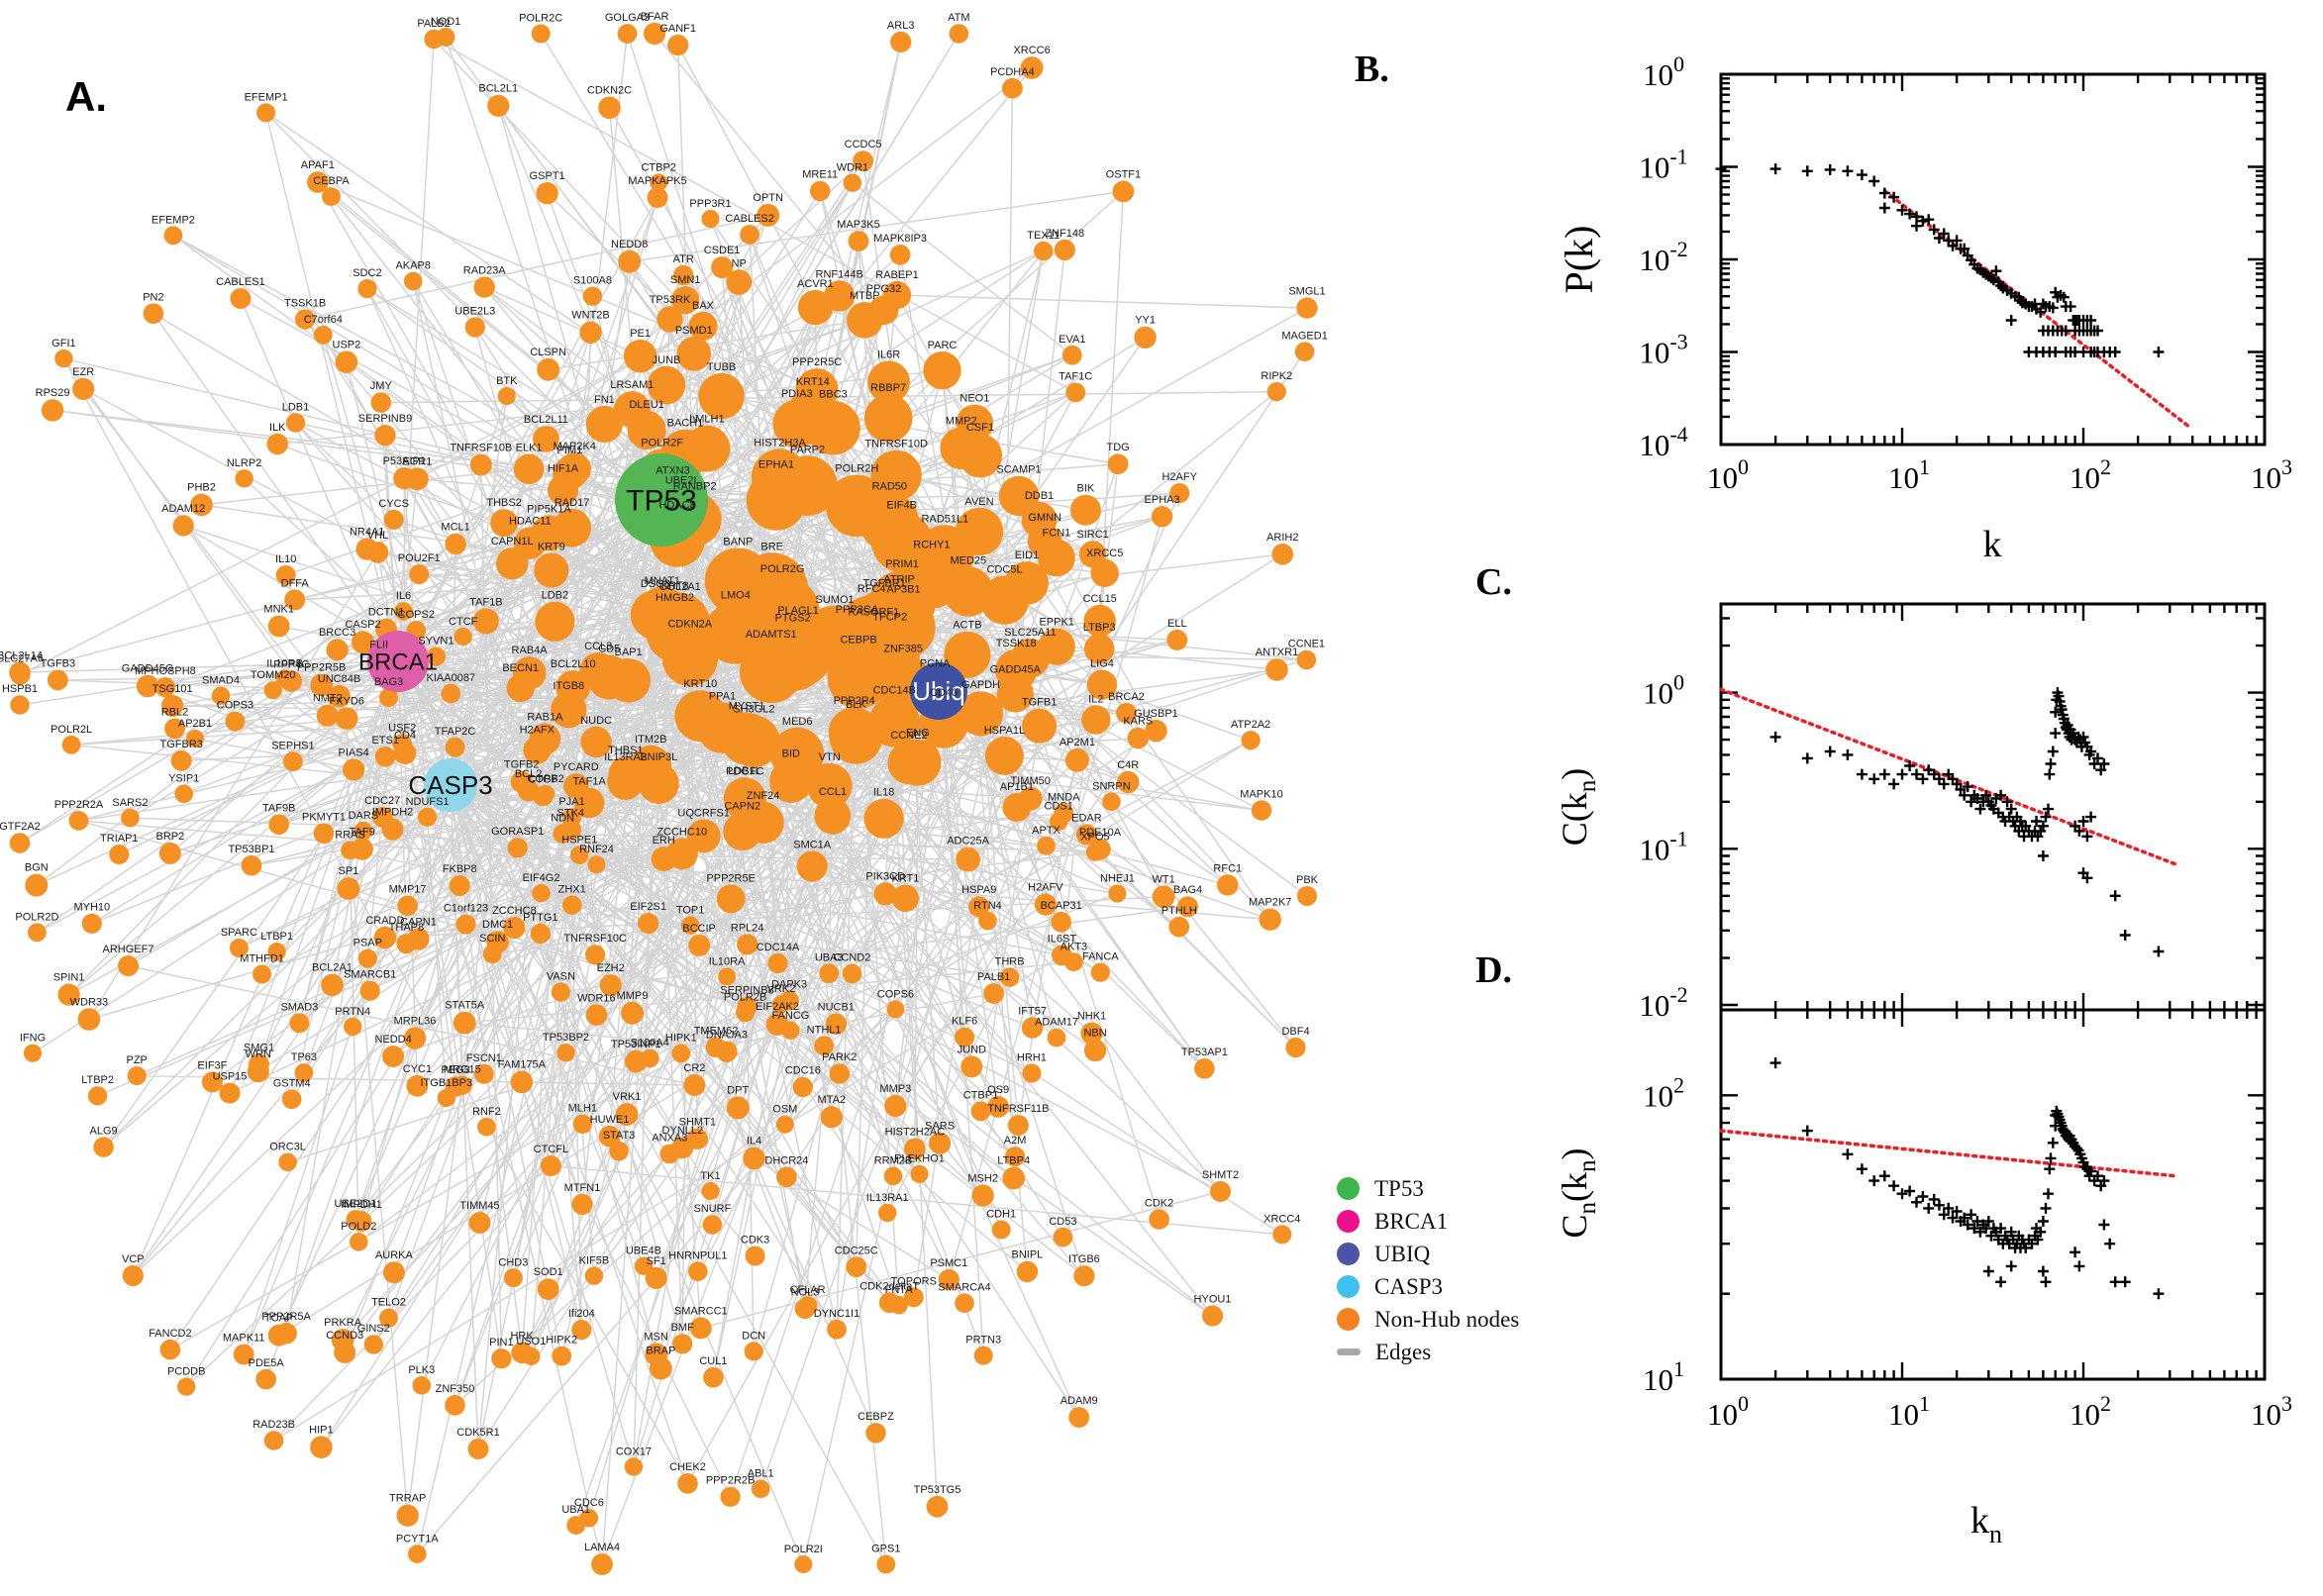  I want to click on network-node-label: THAP8, so click(406, 928).